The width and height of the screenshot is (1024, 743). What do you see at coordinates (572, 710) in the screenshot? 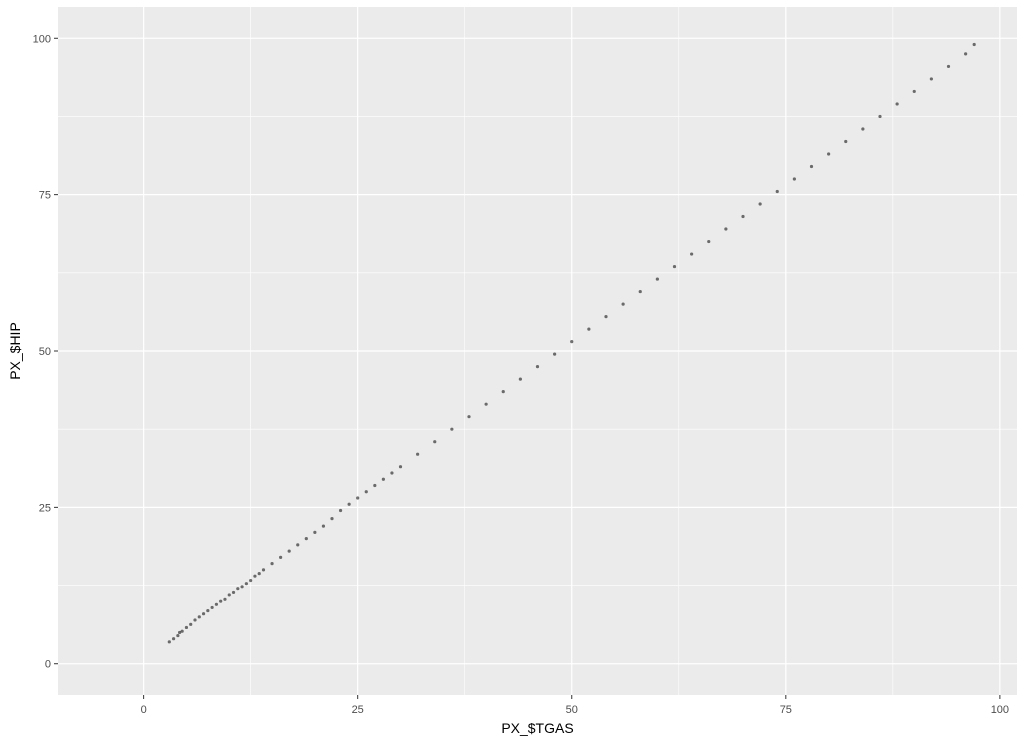
I see `x-tick-label: 50` at bounding box center [572, 710].